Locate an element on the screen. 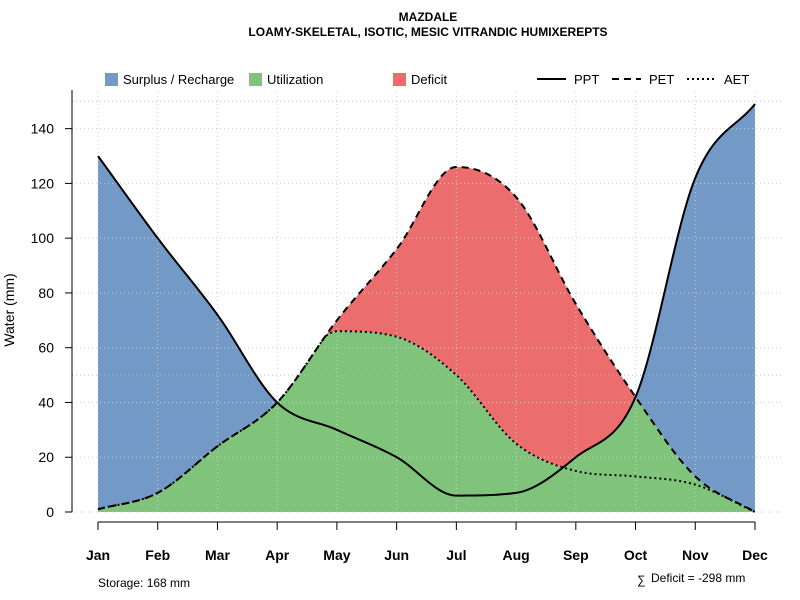  legend-label-utilization: Utilization is located at coordinates (295, 79).